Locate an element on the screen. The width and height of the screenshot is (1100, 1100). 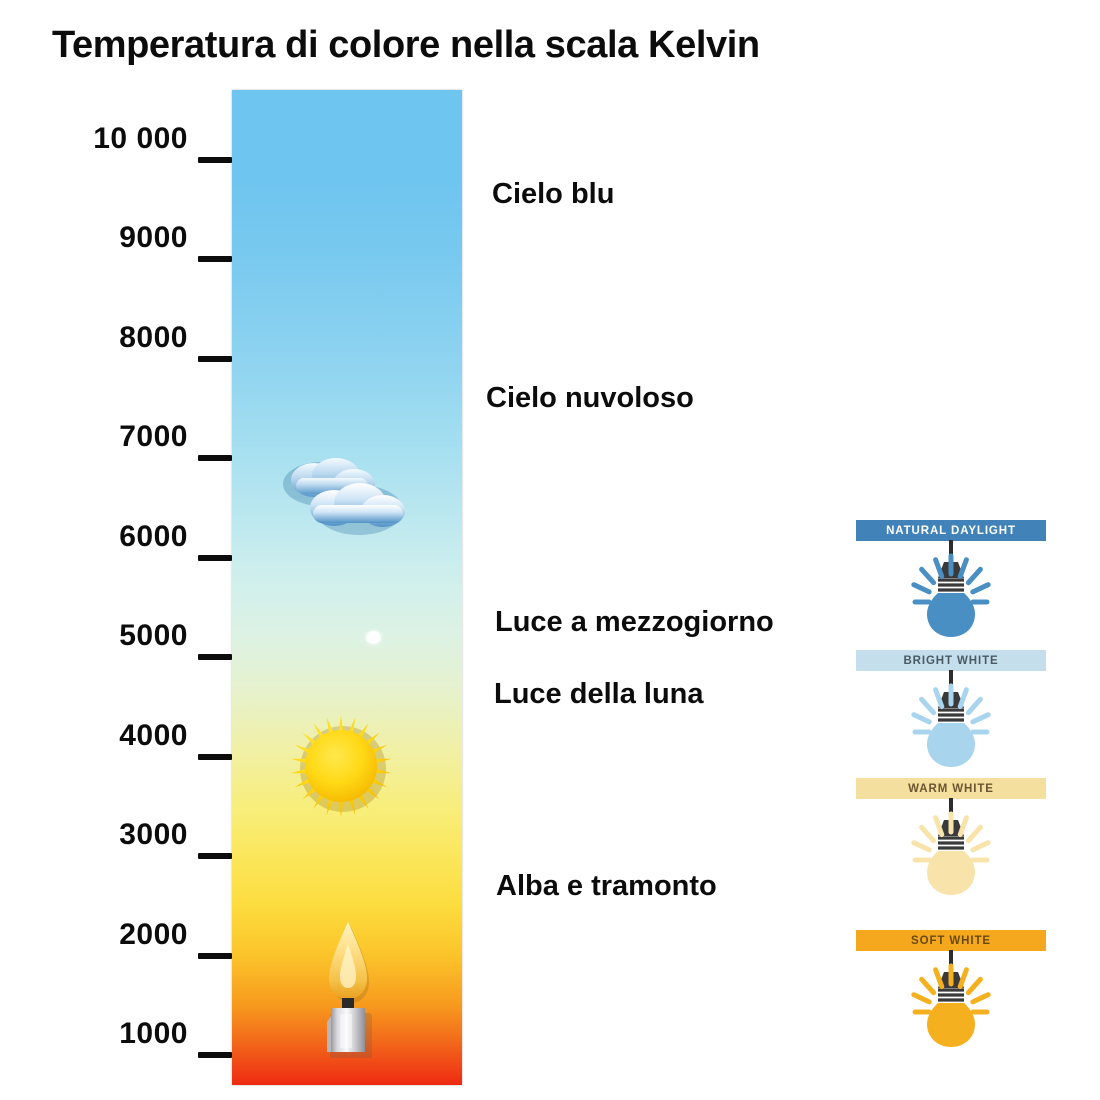
axis-tick-label: 10 000 is located at coordinates (140, 138).